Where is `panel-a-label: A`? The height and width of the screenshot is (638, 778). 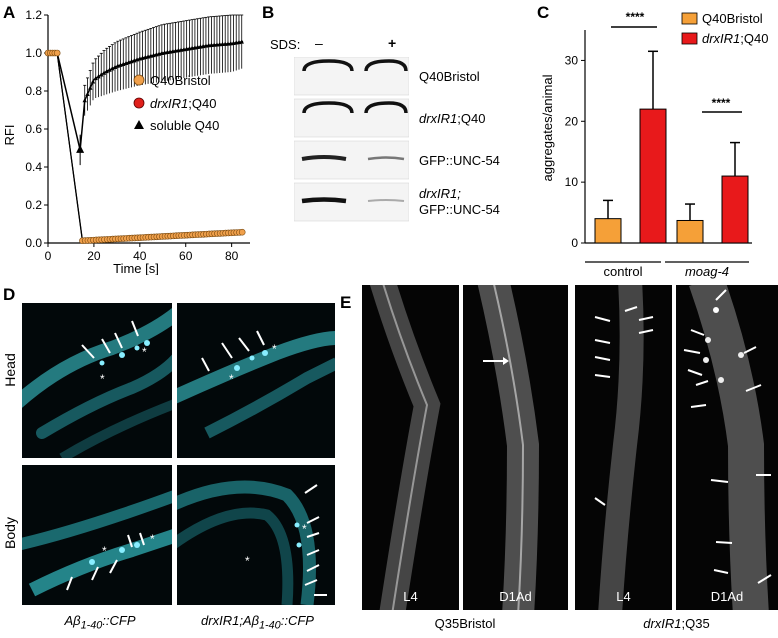 panel-a-label: A is located at coordinates (9, 12).